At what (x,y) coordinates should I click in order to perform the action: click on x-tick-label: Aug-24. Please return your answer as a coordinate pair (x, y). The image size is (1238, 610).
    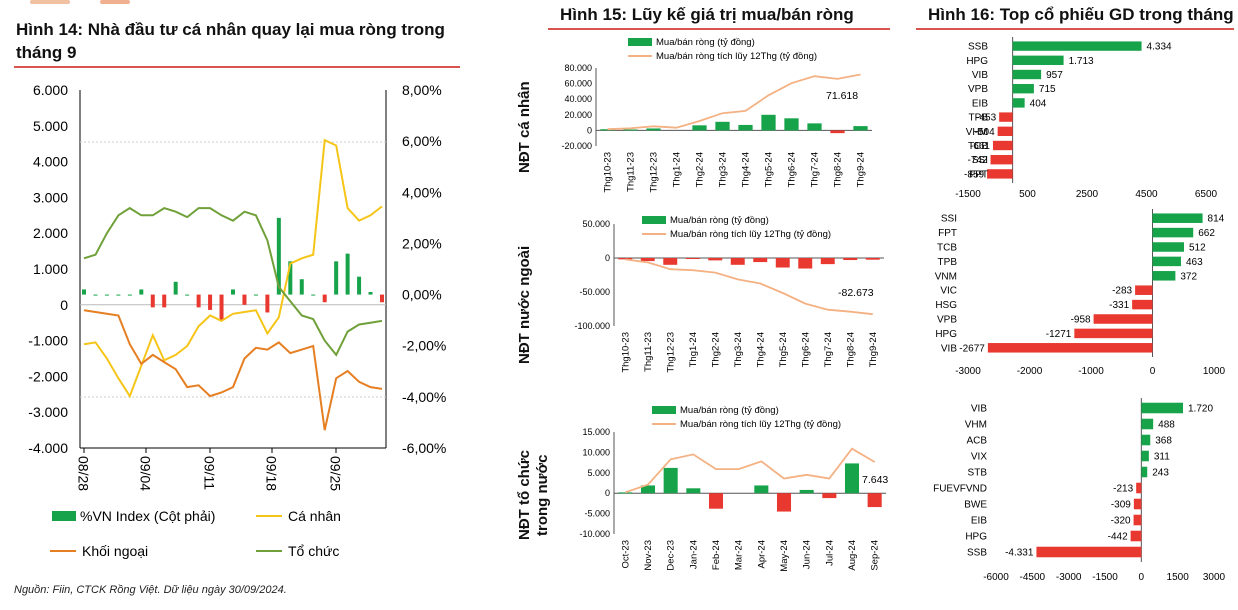
    Looking at the image, I should click on (852, 555).